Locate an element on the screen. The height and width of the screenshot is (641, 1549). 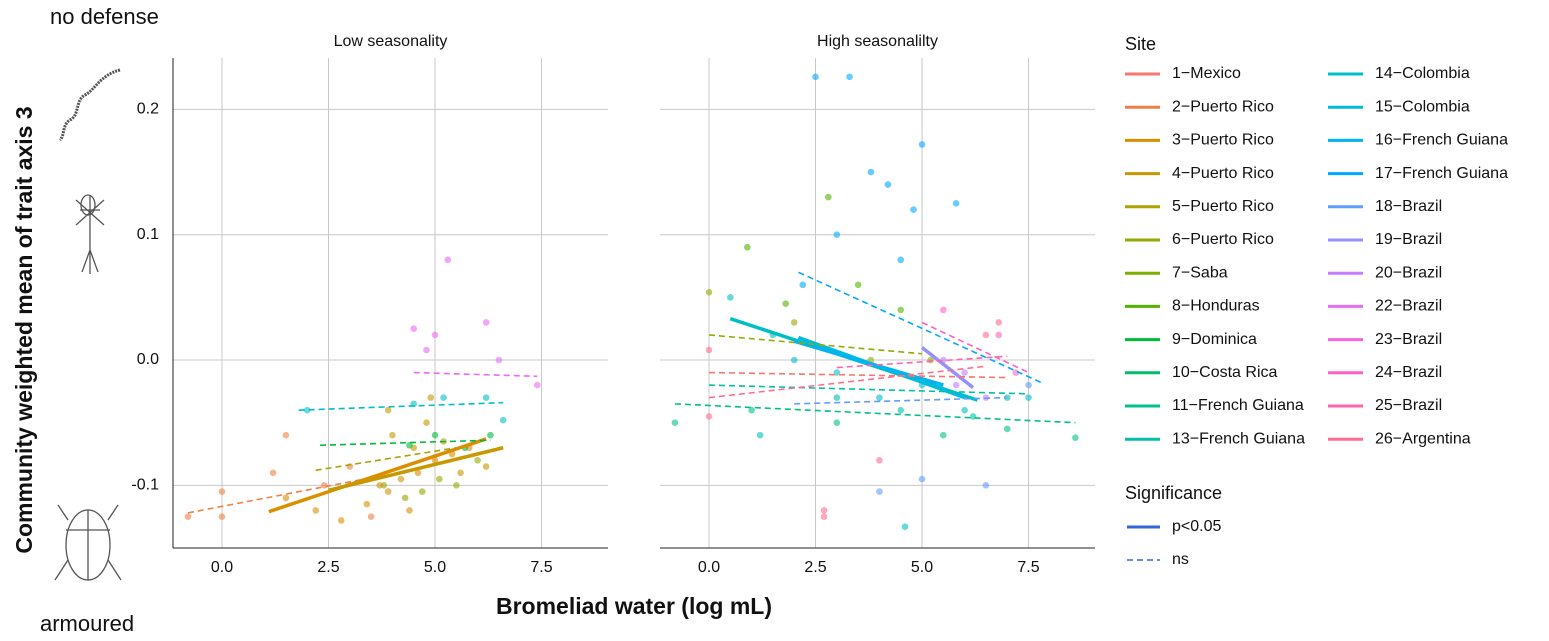
legend-label: 14−Colombia is located at coordinates (1422, 73).